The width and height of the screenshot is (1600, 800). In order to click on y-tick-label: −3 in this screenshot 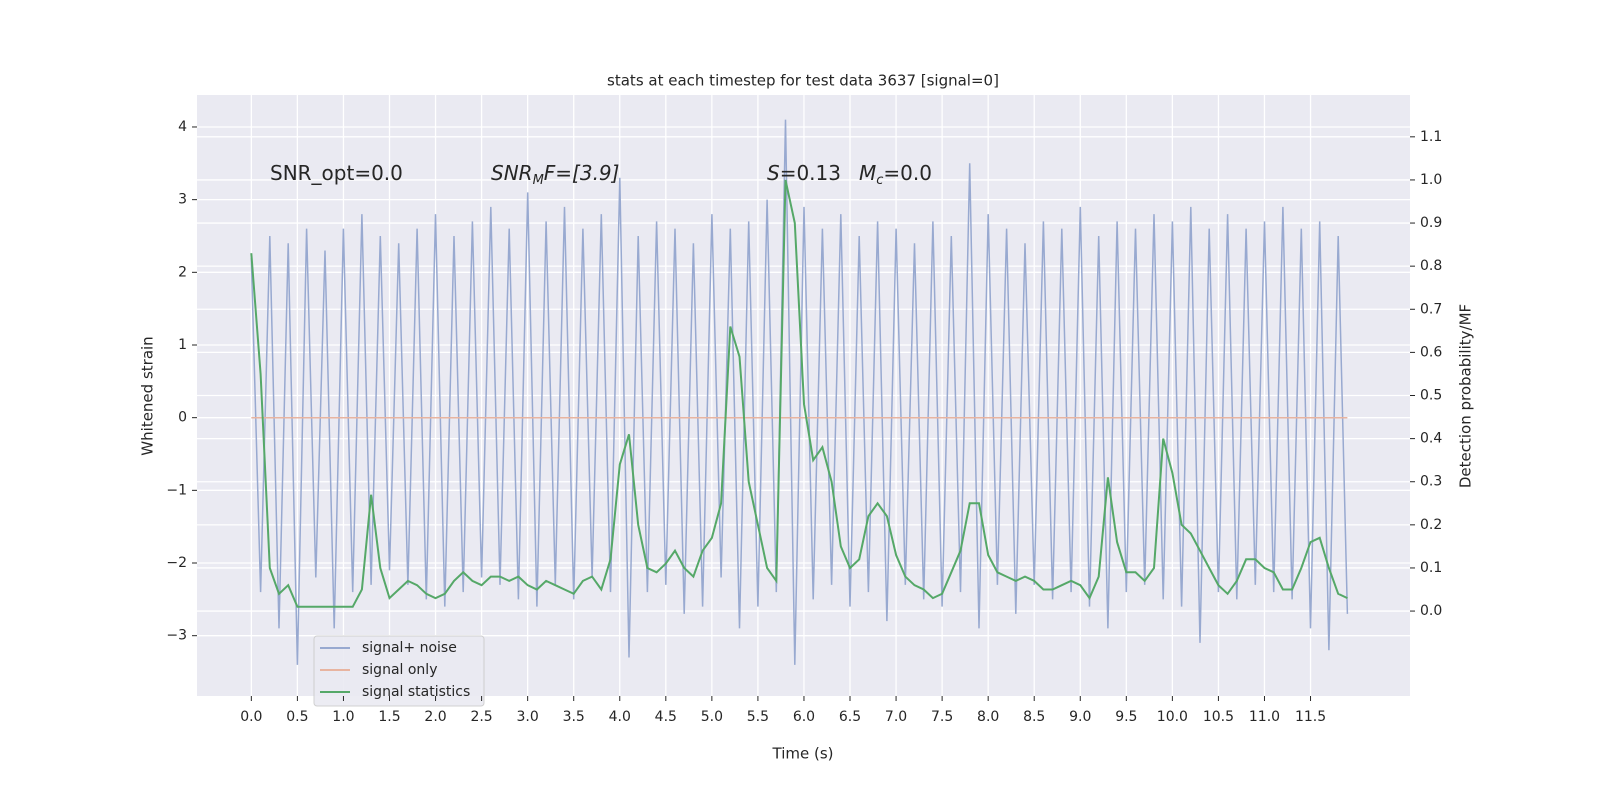, I will do `click(176, 636)`.